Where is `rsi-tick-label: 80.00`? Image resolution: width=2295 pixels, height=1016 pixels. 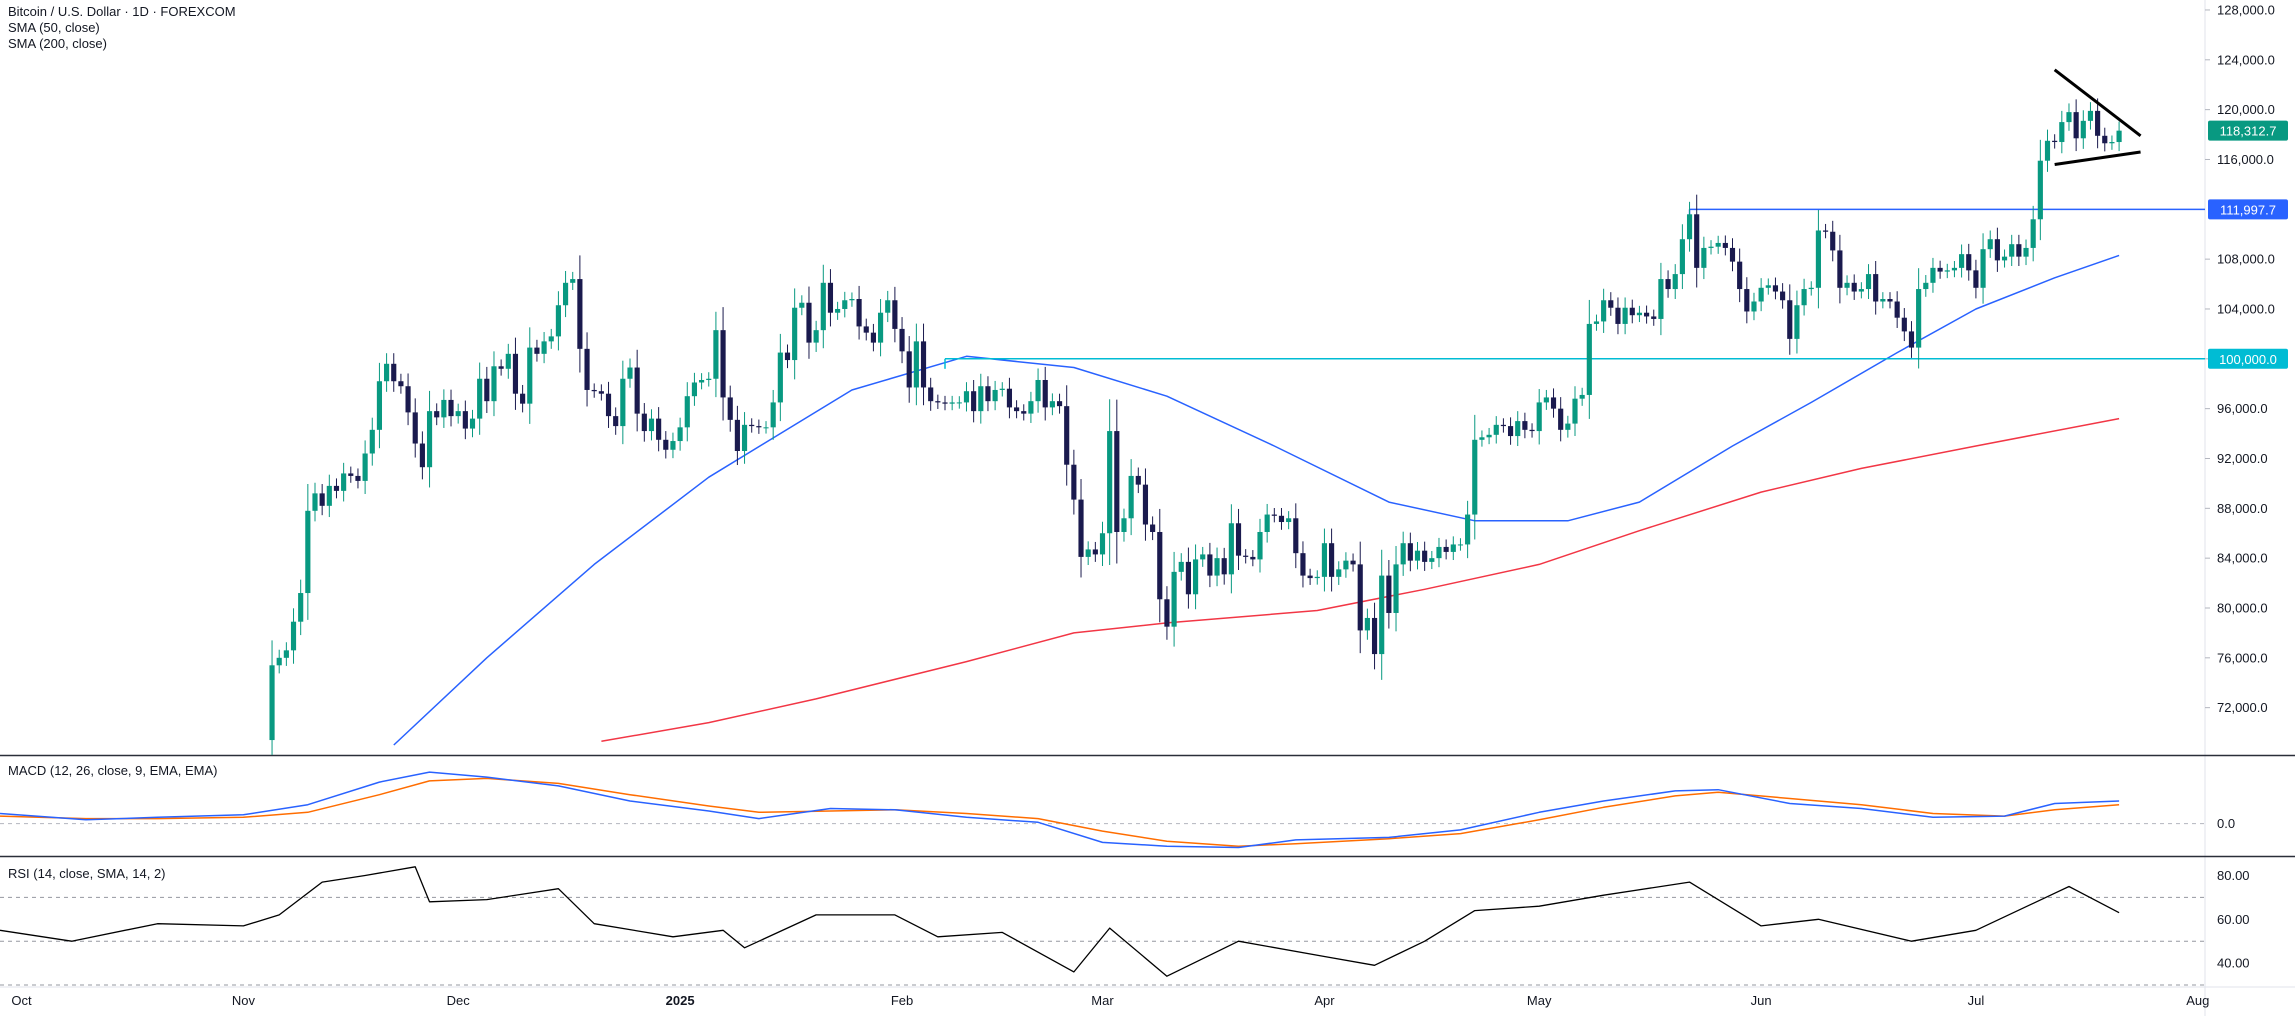
rsi-tick-label: 80.00 is located at coordinates (2233, 875).